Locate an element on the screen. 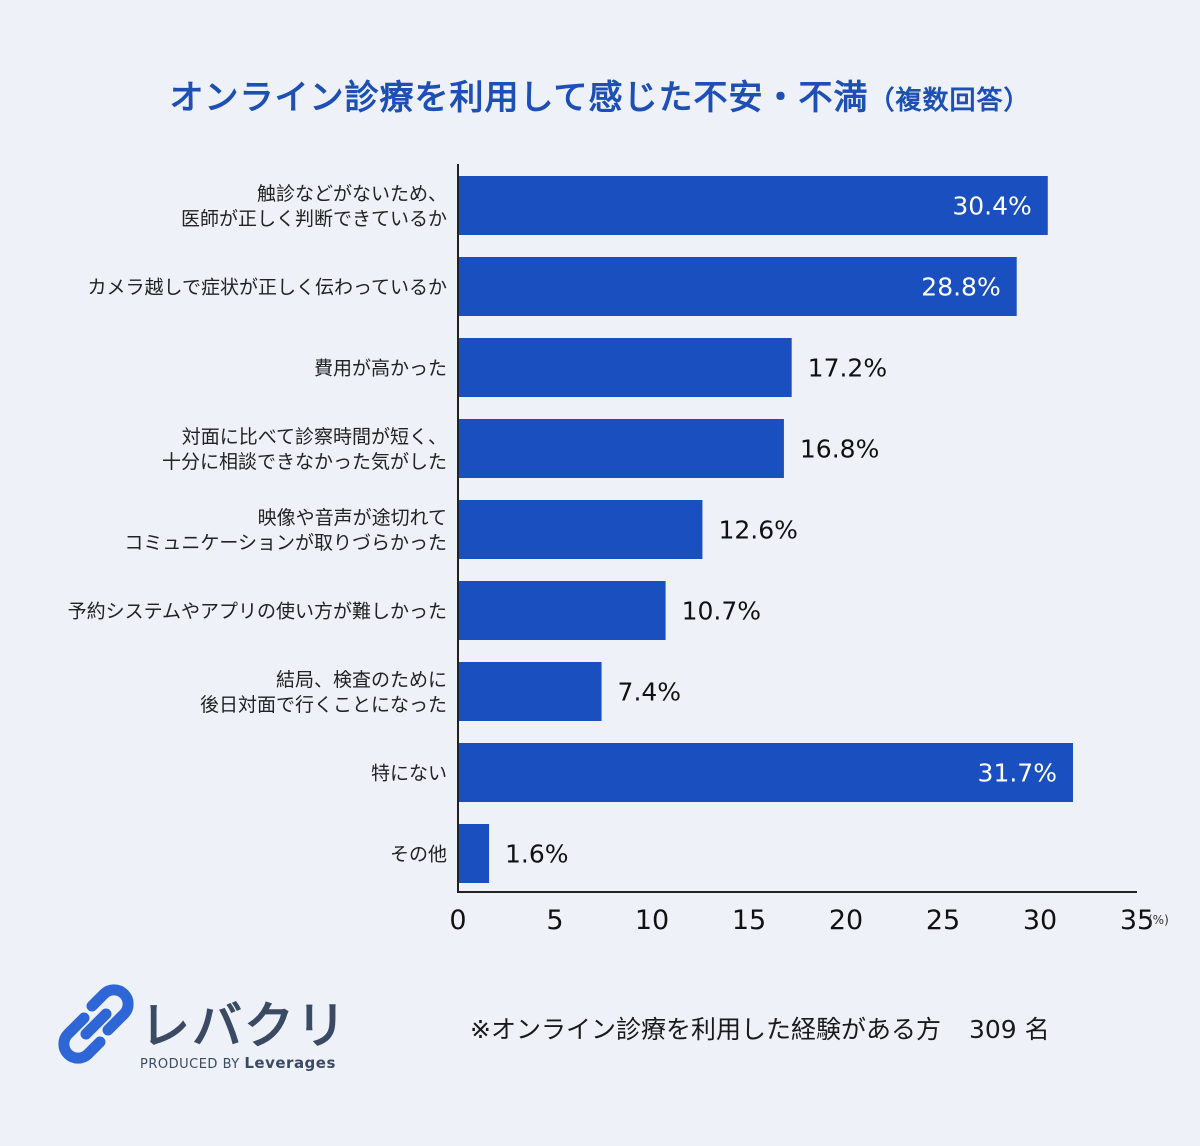 Image resolution: width=1200 pixels, height=1146 pixels. value-label: 12.6% is located at coordinates (757, 530).